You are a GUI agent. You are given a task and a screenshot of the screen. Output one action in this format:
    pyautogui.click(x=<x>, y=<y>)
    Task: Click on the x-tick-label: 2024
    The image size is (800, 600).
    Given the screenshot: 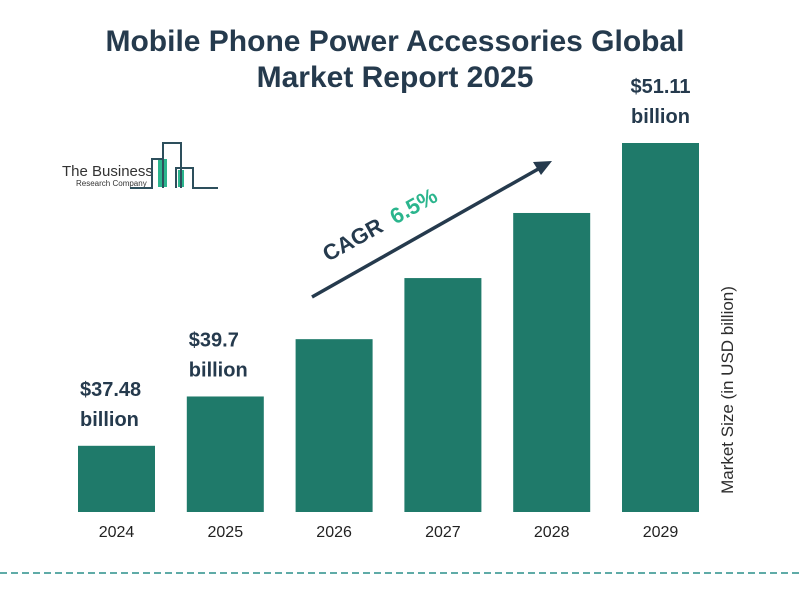 What is the action you would take?
    pyautogui.click(x=117, y=532)
    